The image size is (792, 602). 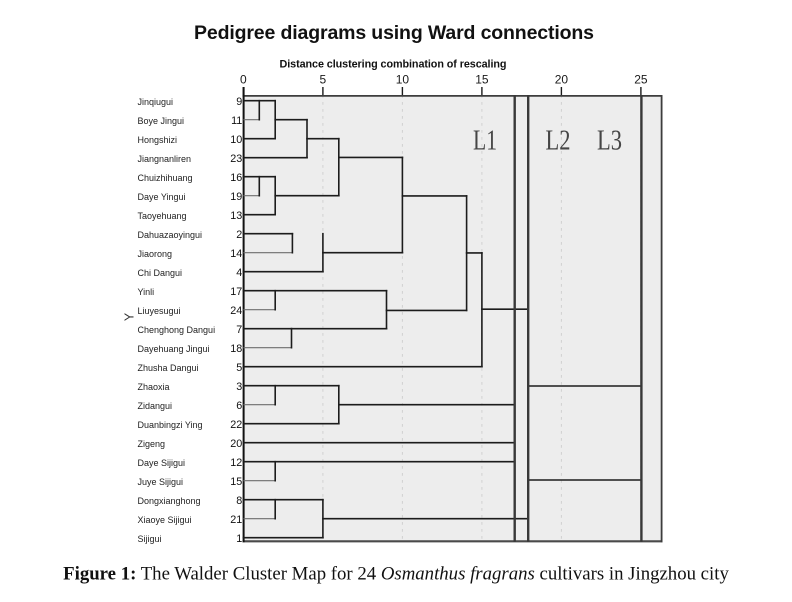 I want to click on svg-text: Zigeng, so click(x=152, y=444).